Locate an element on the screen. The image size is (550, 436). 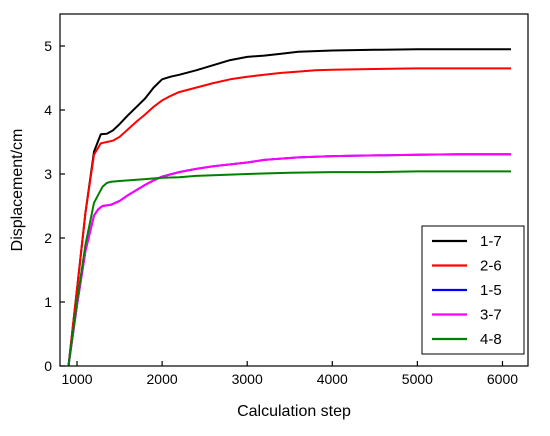
legend: 1-7 2-6 1-5 3-7 4-8 is located at coordinates (473, 290).